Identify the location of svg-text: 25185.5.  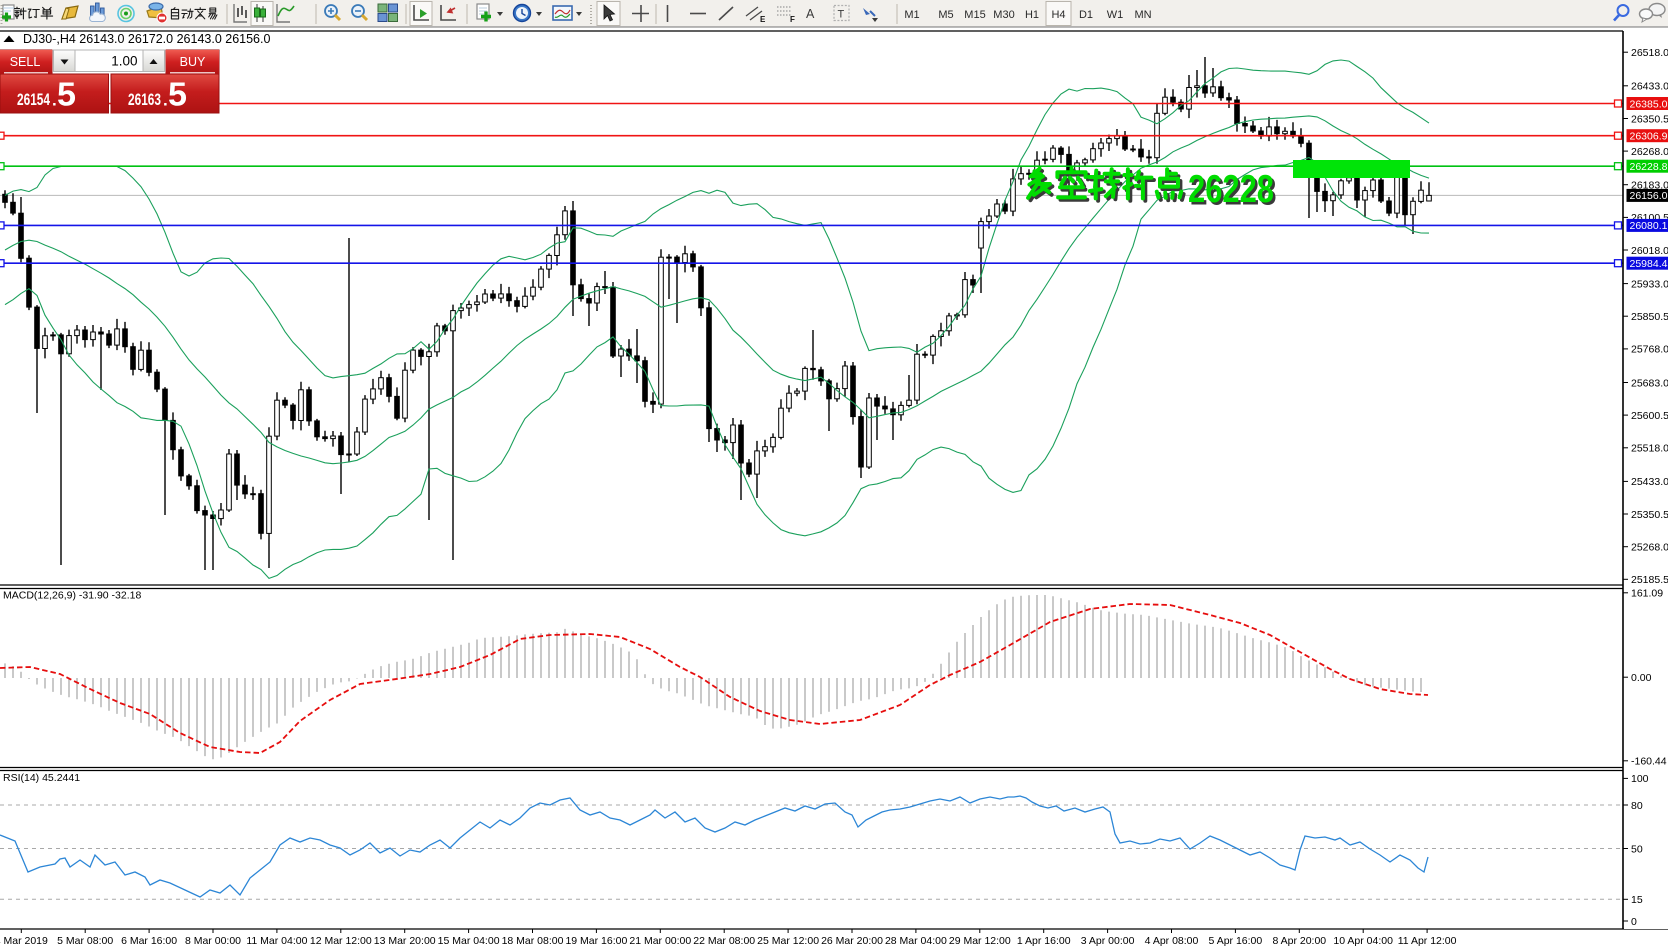
(1649, 580).